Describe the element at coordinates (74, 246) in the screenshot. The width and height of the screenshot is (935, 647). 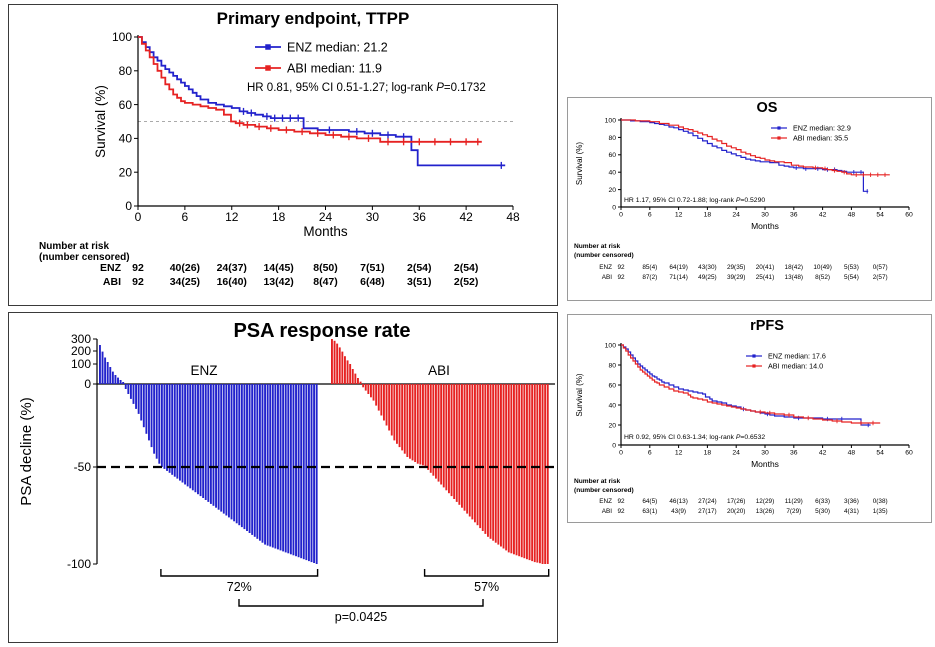
I see `ttpp-risk-header-line1: Number at risk` at that location.